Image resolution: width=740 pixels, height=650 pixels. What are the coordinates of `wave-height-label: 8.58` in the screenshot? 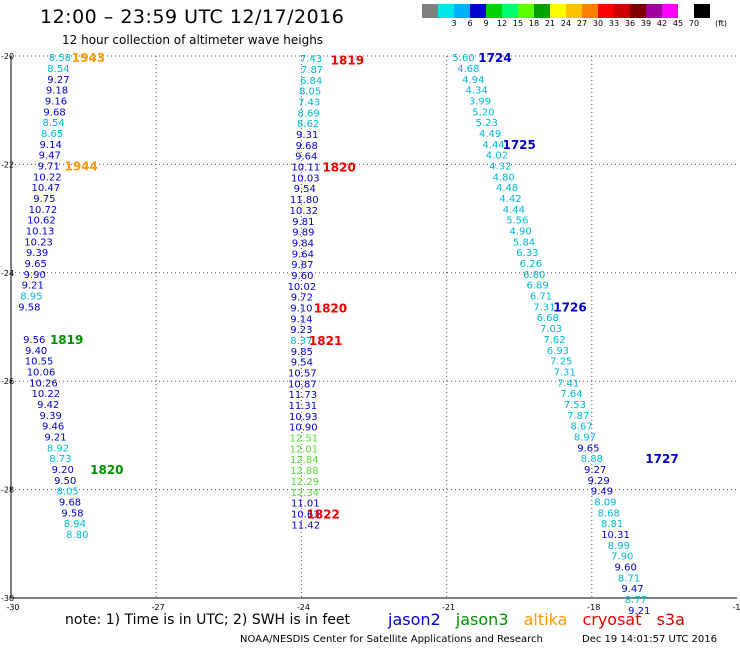 It's located at (60, 58).